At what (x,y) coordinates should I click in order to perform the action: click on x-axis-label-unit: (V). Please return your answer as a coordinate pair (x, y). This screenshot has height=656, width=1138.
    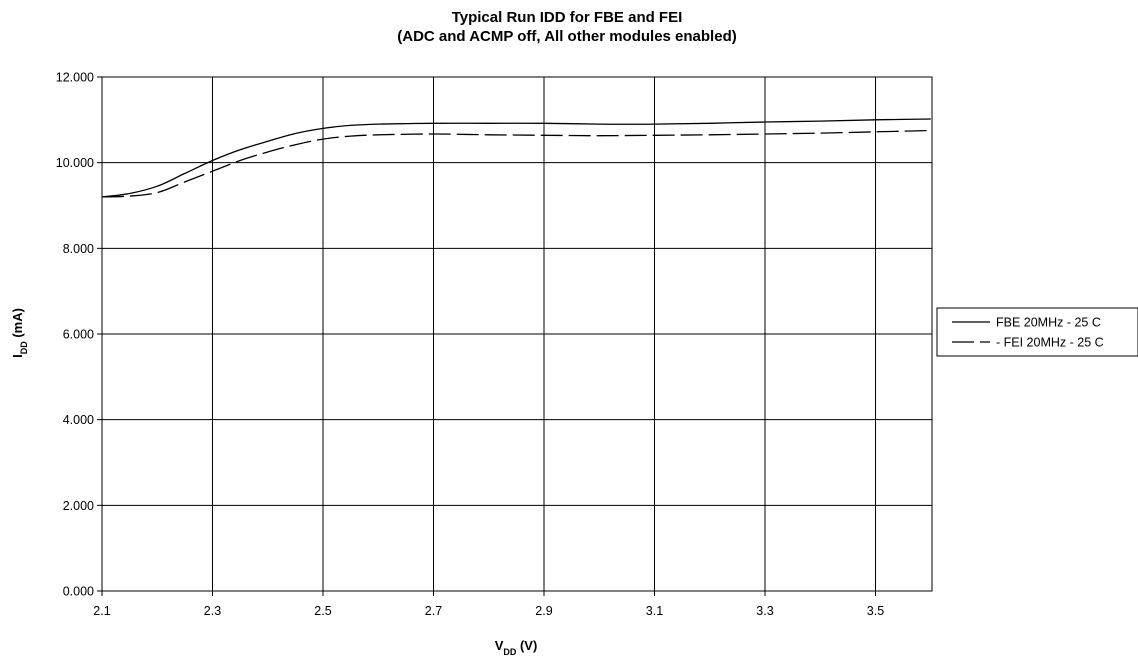
    Looking at the image, I should click on (526, 645).